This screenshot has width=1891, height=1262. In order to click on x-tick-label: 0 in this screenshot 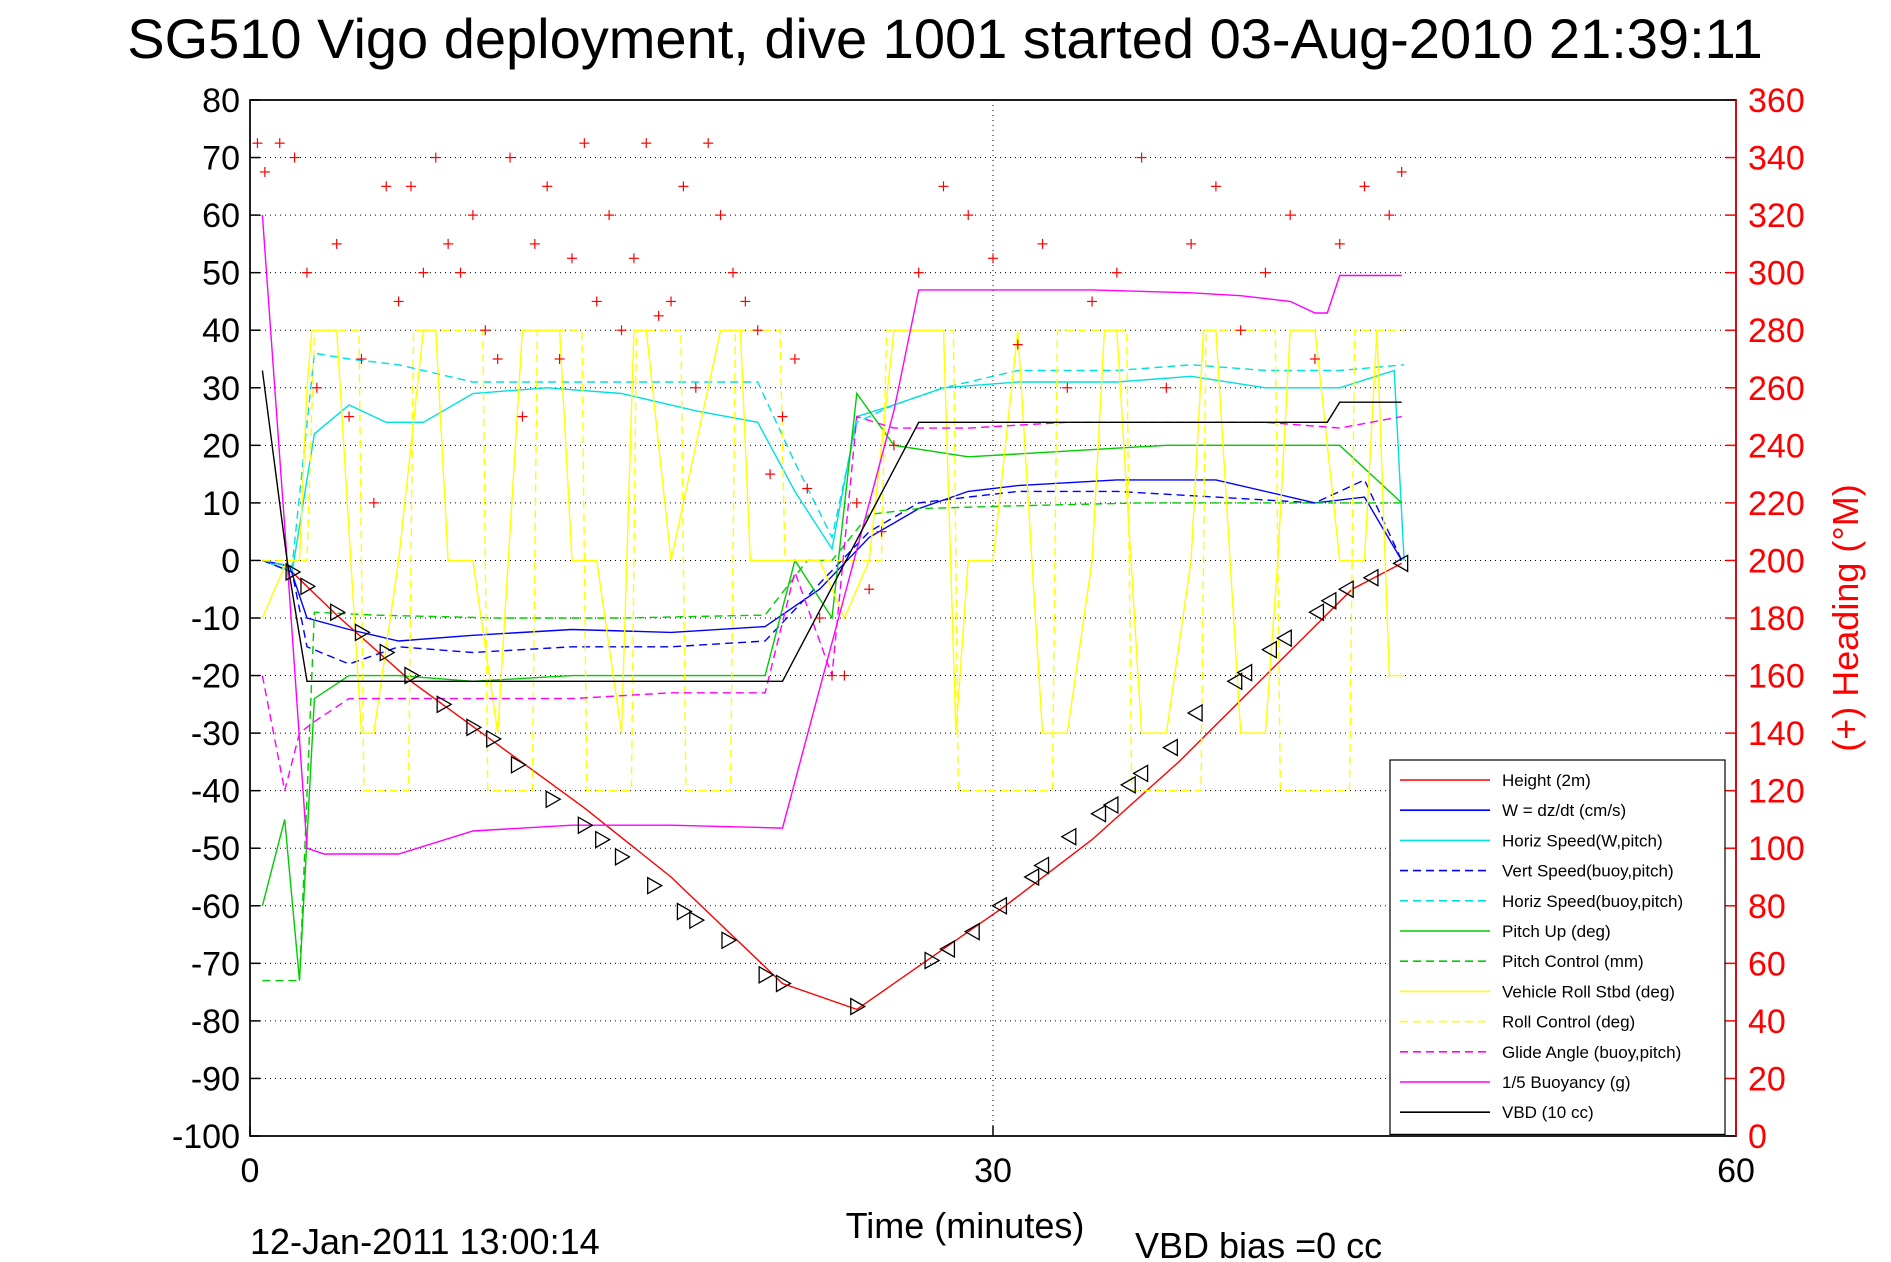, I will do `click(250, 1171)`.